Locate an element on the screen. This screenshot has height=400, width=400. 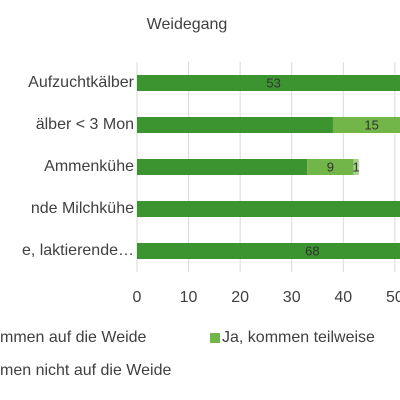
x-tick-label: 30 is located at coordinates (292, 297).